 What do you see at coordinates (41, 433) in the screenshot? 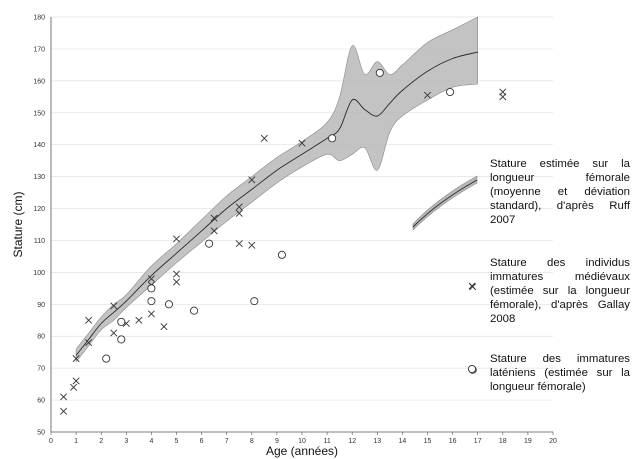
I see `y-tick-label: 50` at bounding box center [41, 433].